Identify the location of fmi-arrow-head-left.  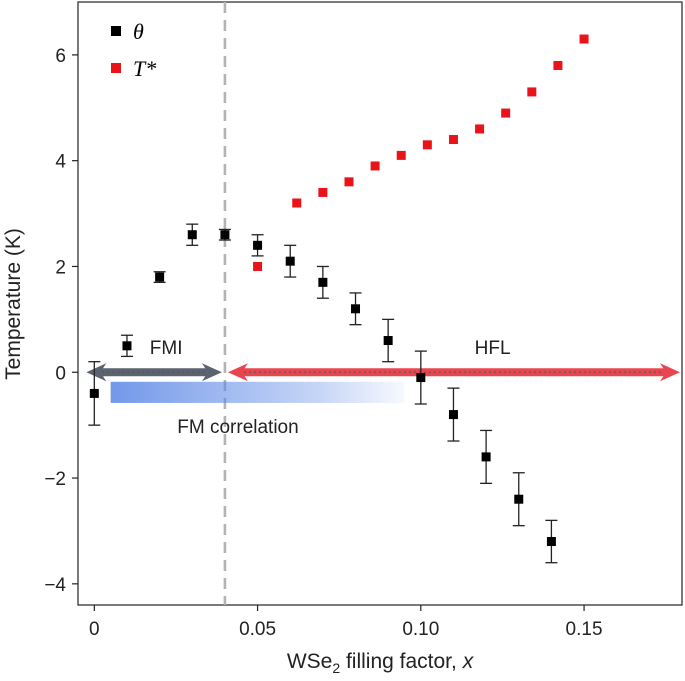
(96, 372).